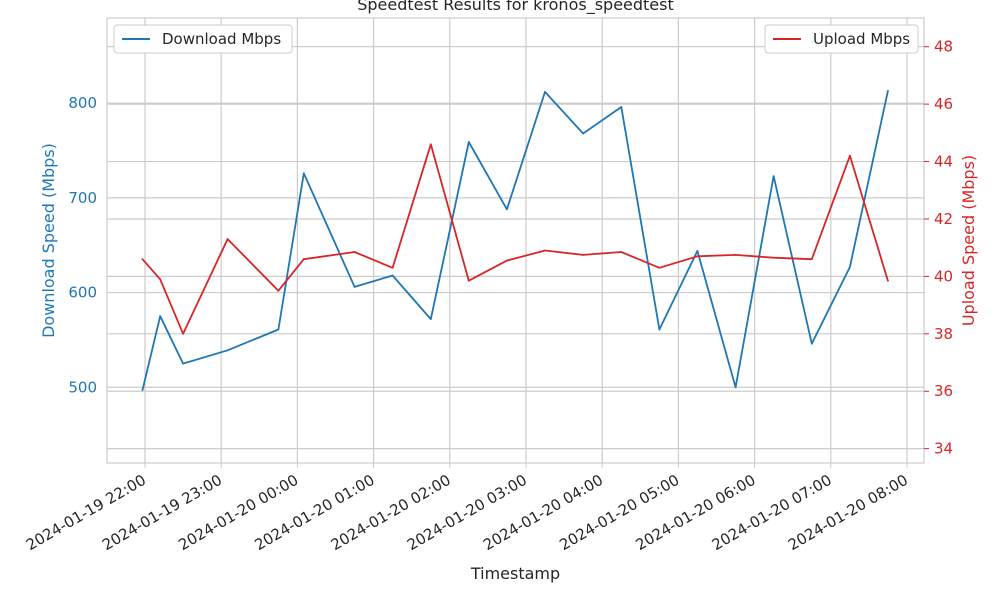 The image size is (1000, 600). What do you see at coordinates (943, 162) in the screenshot?
I see `y-right-tick-label: 44` at bounding box center [943, 162].